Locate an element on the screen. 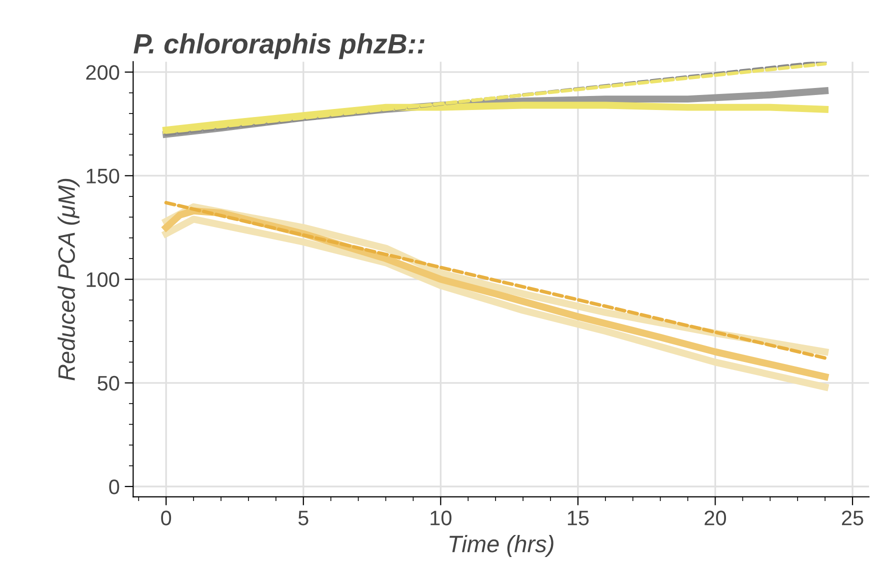 This screenshot has height=588, width=876. y-tick-label: 150 is located at coordinates (103, 176).